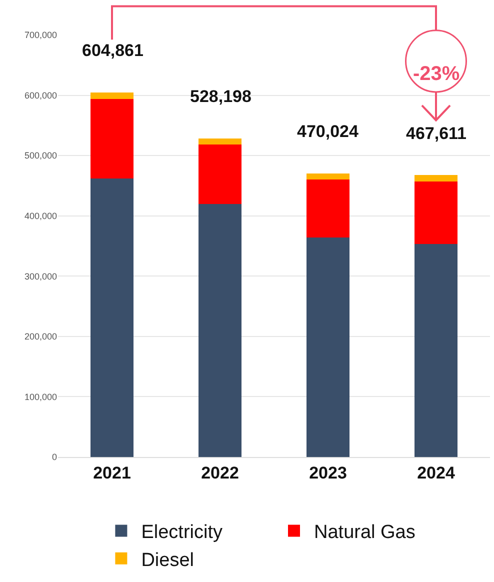  I want to click on x-tick-label: 2021, so click(112, 472).